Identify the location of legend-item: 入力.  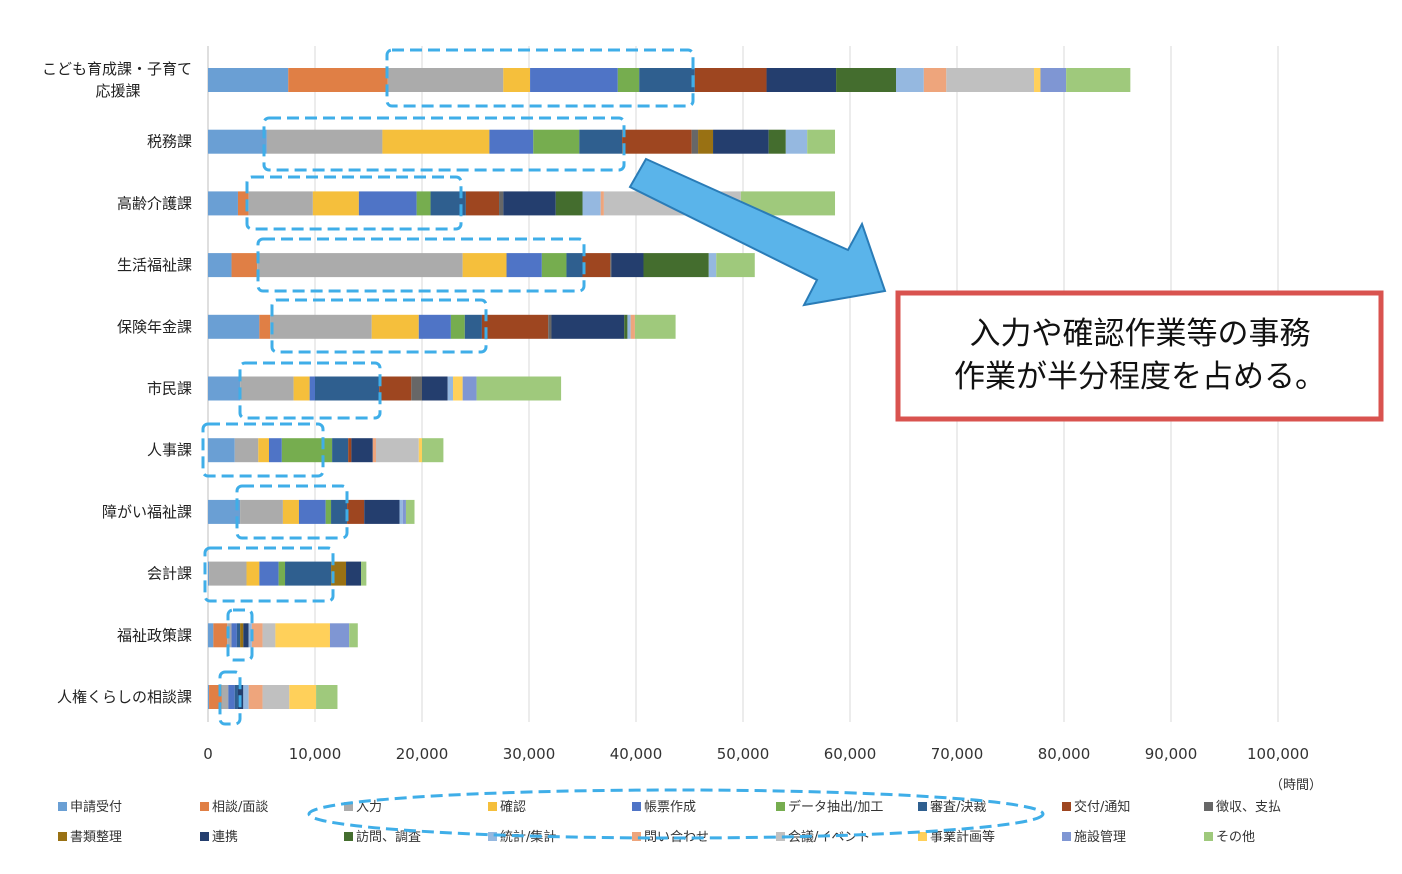
(363, 807).